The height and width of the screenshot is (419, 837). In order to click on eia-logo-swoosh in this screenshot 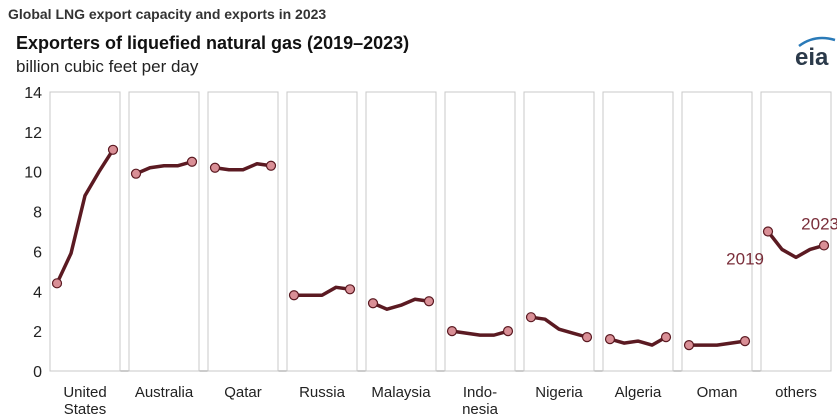, I will do `click(817, 42)`.